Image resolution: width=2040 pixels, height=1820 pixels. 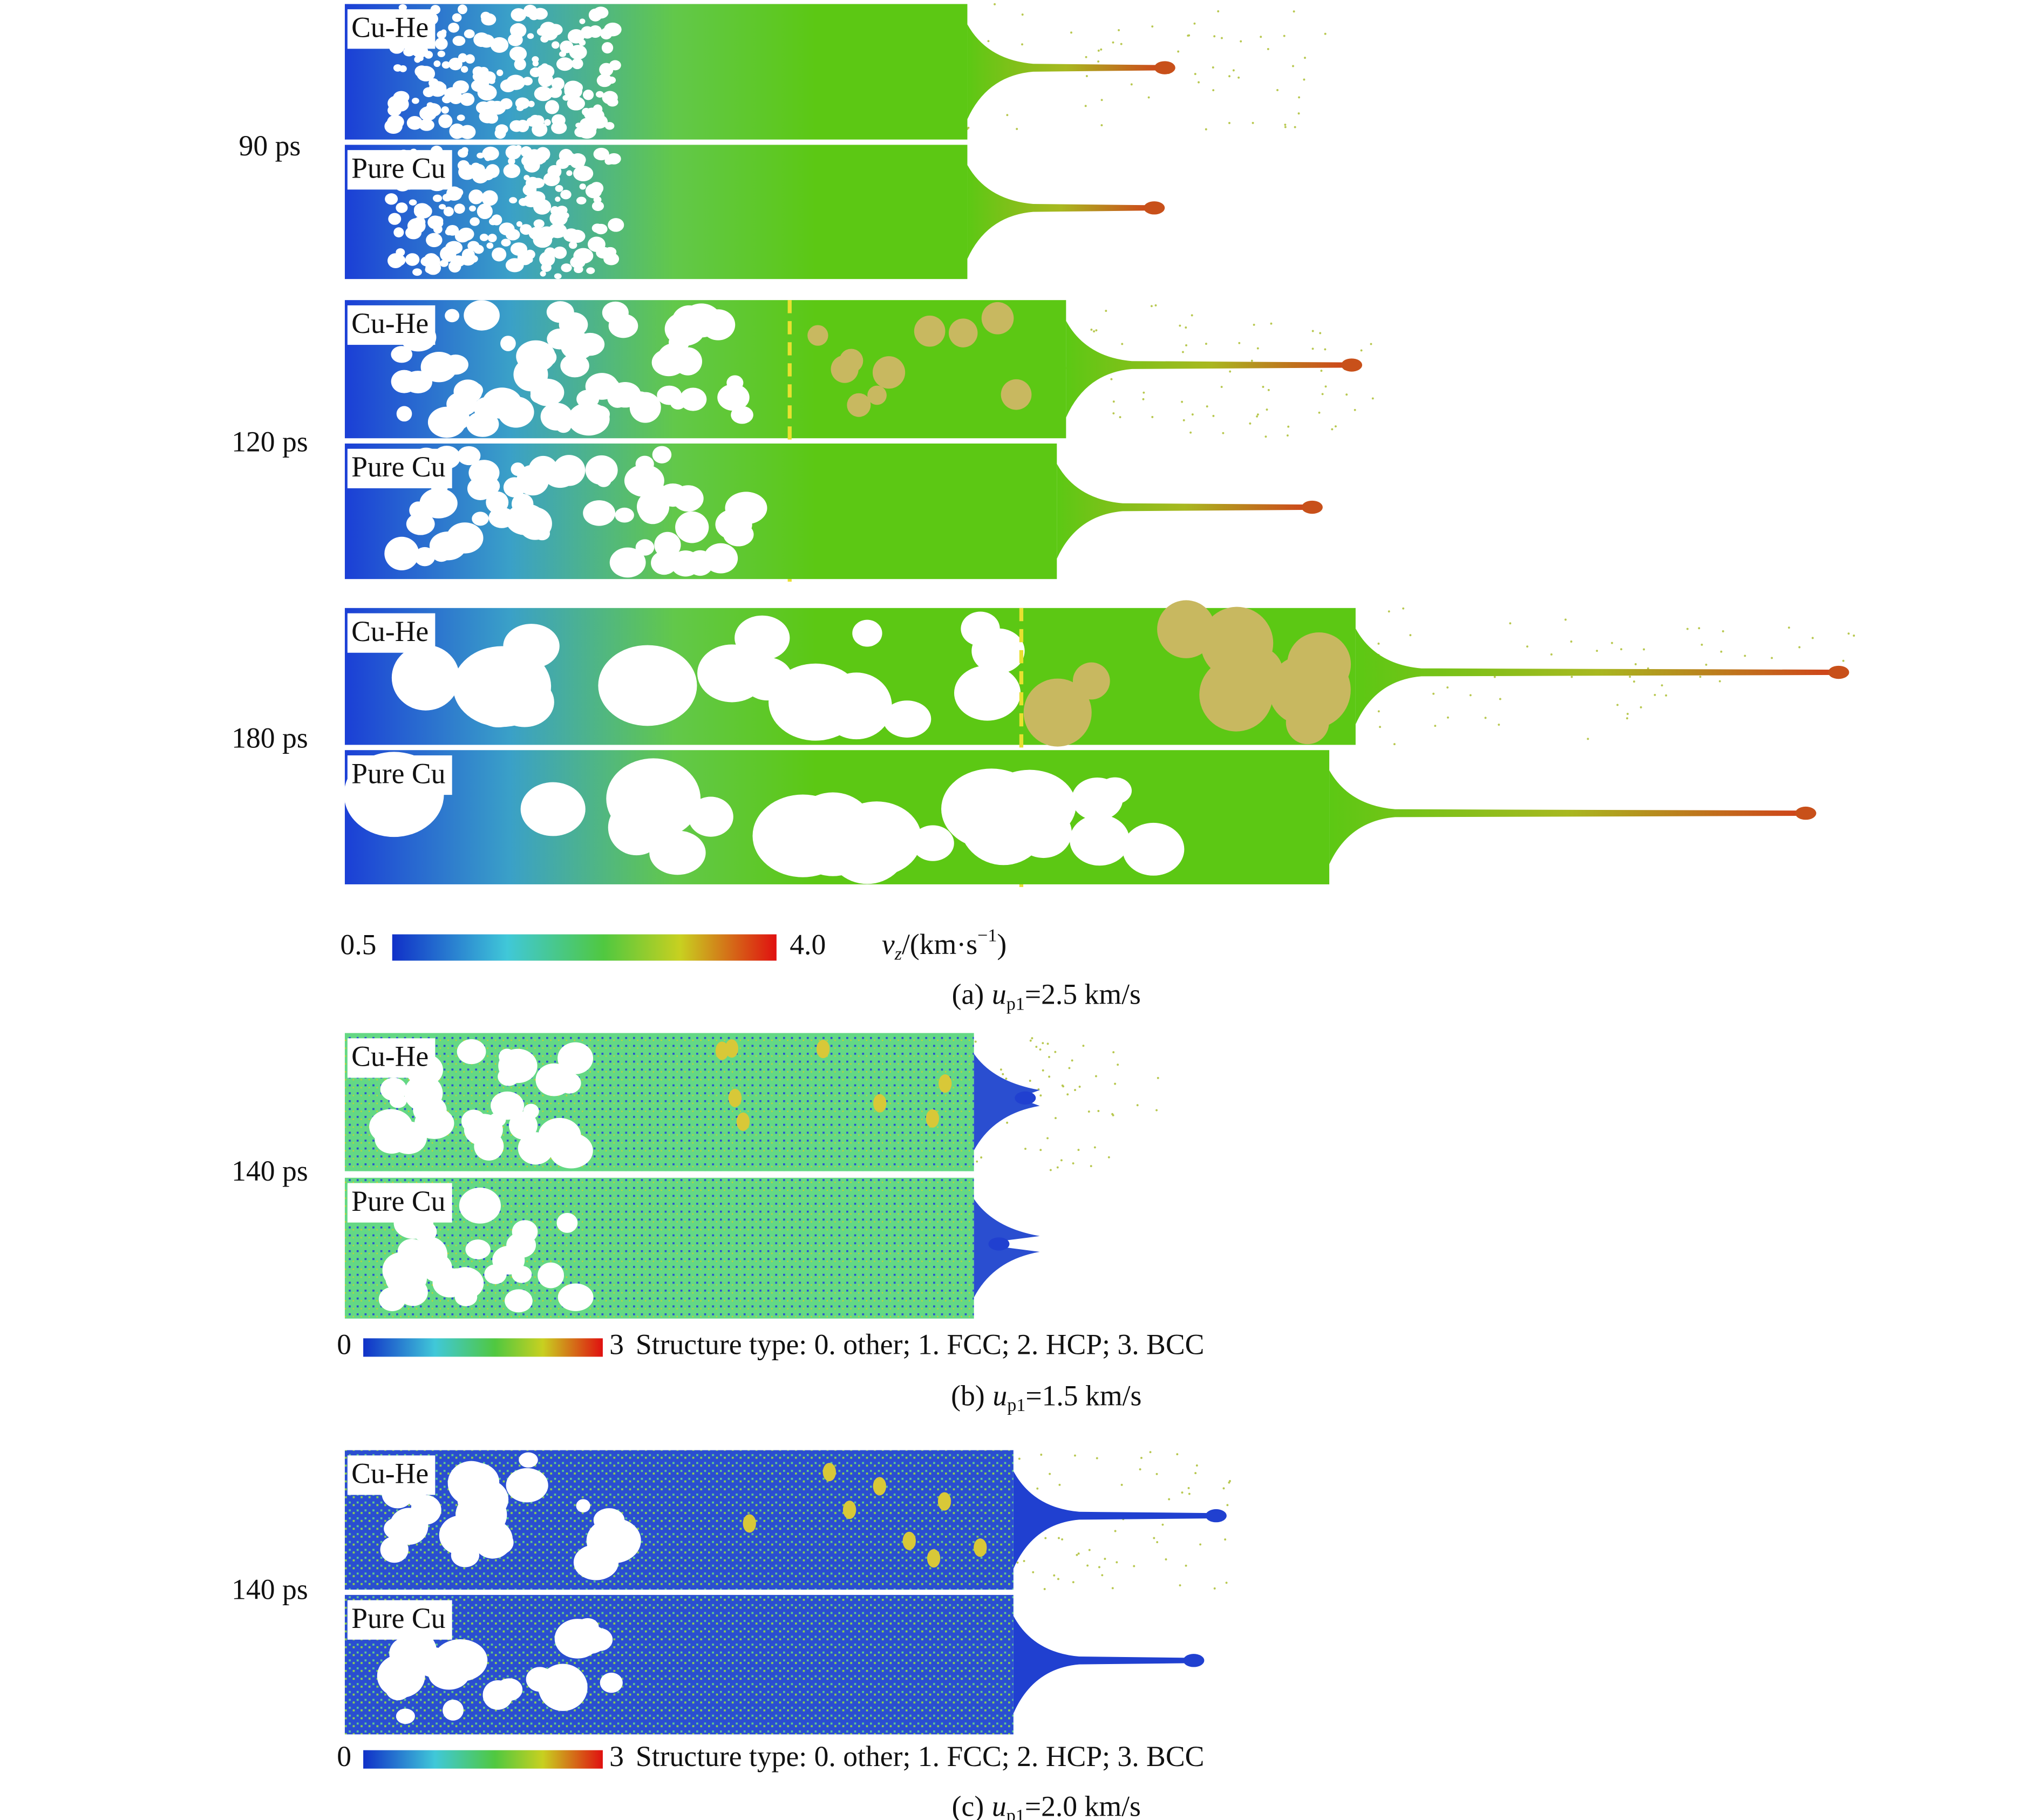 What do you see at coordinates (1066, 71) in the screenshot?
I see `spike-jet` at bounding box center [1066, 71].